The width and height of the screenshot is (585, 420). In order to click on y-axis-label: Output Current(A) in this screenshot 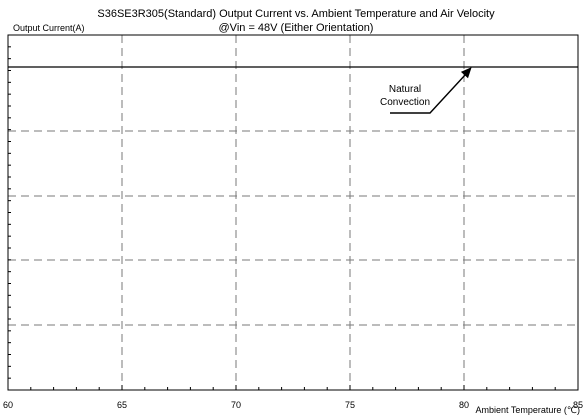, I will do `click(49, 28)`.